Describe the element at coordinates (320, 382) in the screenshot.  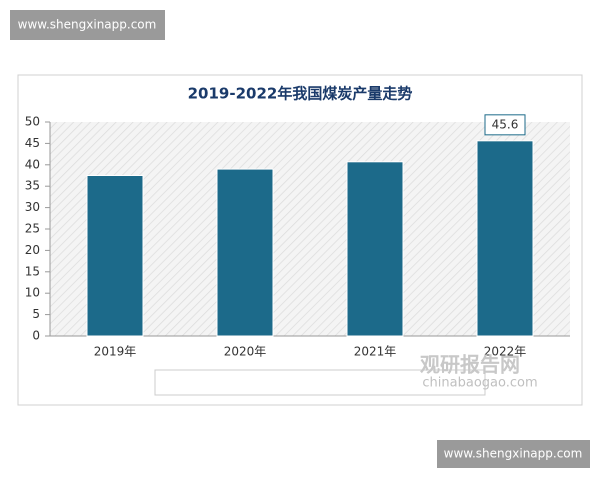
I see `legend` at that location.